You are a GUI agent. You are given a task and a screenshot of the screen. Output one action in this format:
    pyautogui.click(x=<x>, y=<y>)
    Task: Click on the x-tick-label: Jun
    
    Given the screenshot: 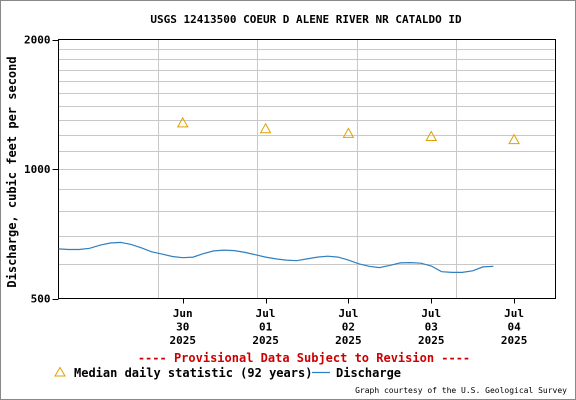 What is the action you would take?
    pyautogui.click(x=183, y=313)
    